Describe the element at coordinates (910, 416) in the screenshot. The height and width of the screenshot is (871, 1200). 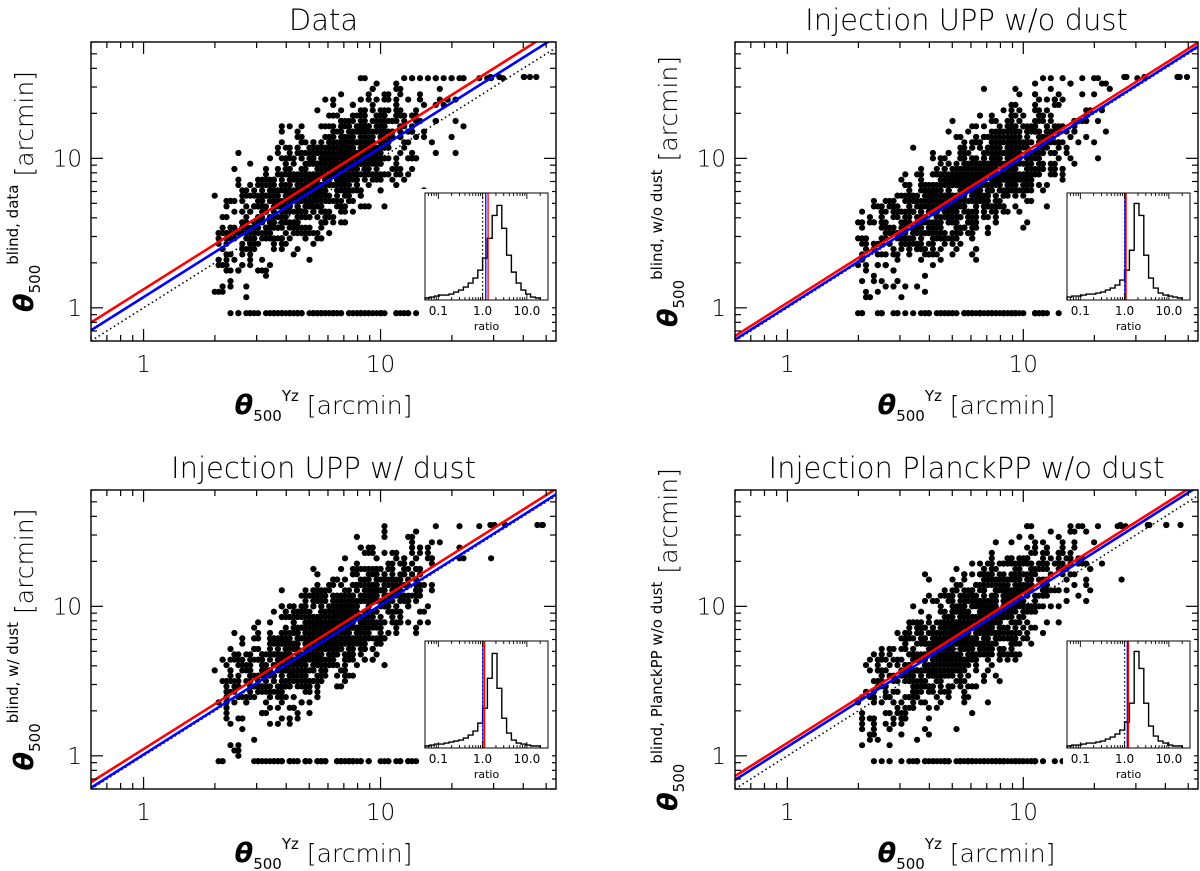
I see `x-label-sub: 500` at that location.